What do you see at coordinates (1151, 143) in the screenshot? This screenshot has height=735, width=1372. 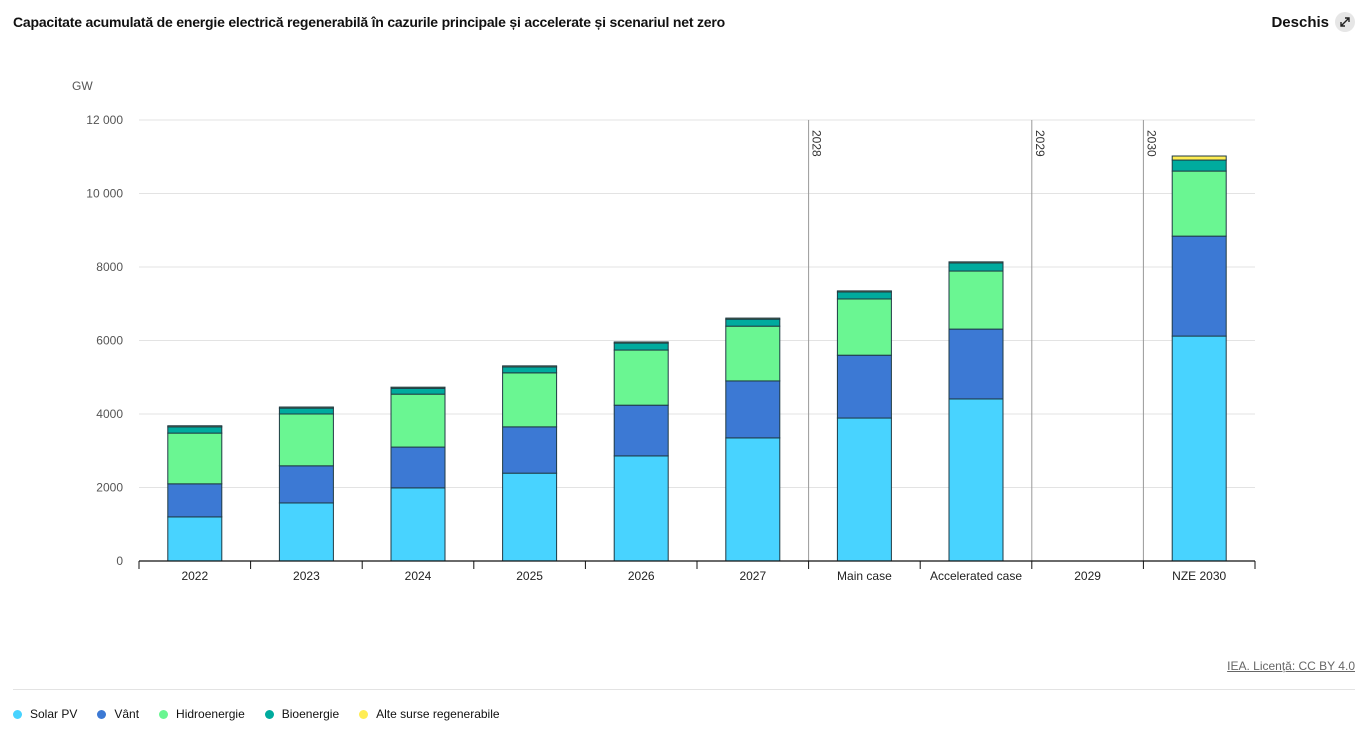 I see `year-marker-label: 2030` at bounding box center [1151, 143].